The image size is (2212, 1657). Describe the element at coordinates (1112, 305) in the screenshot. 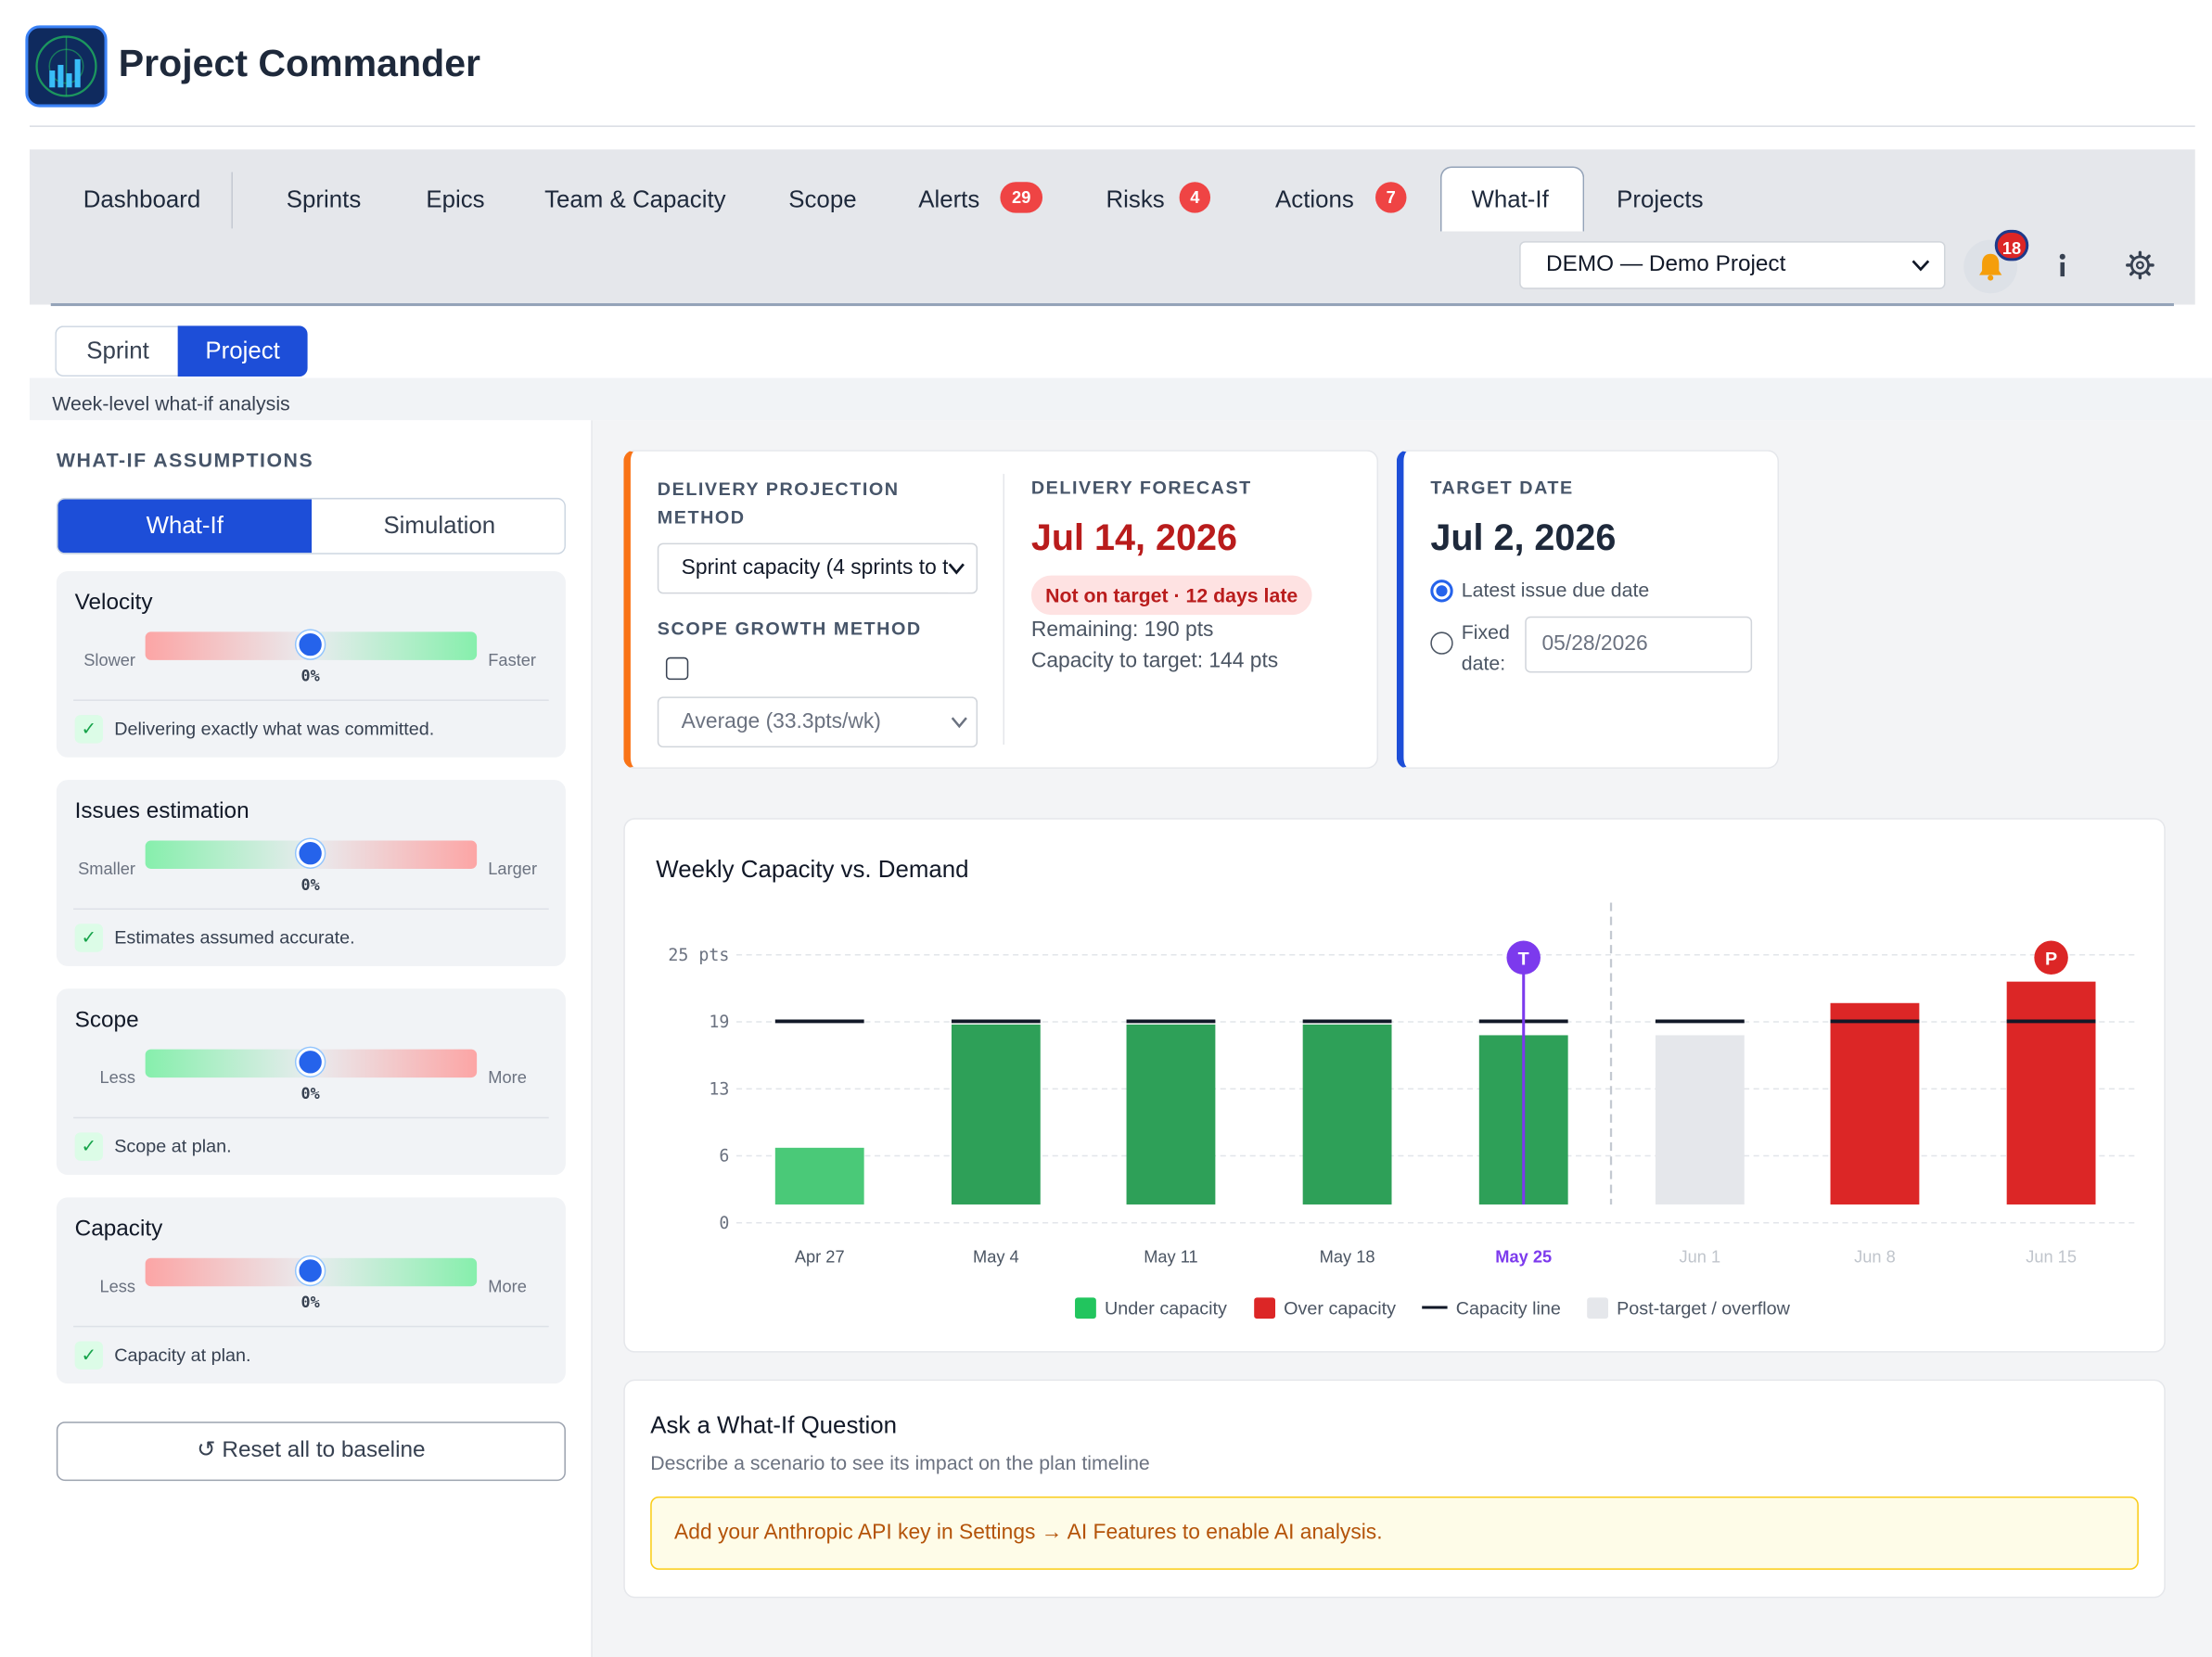

I see `nav-divider` at that location.